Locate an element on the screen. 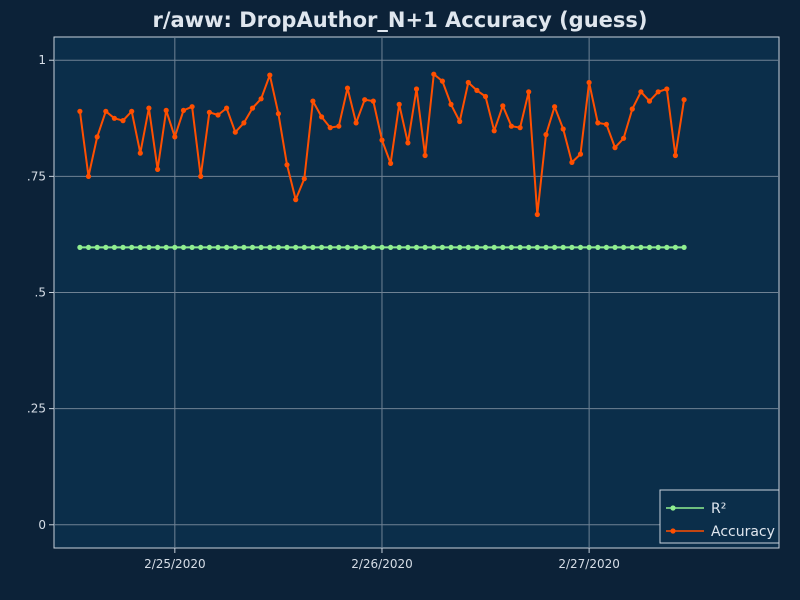 This screenshot has width=800, height=600. legend: R² Accuracy is located at coordinates (719, 516).